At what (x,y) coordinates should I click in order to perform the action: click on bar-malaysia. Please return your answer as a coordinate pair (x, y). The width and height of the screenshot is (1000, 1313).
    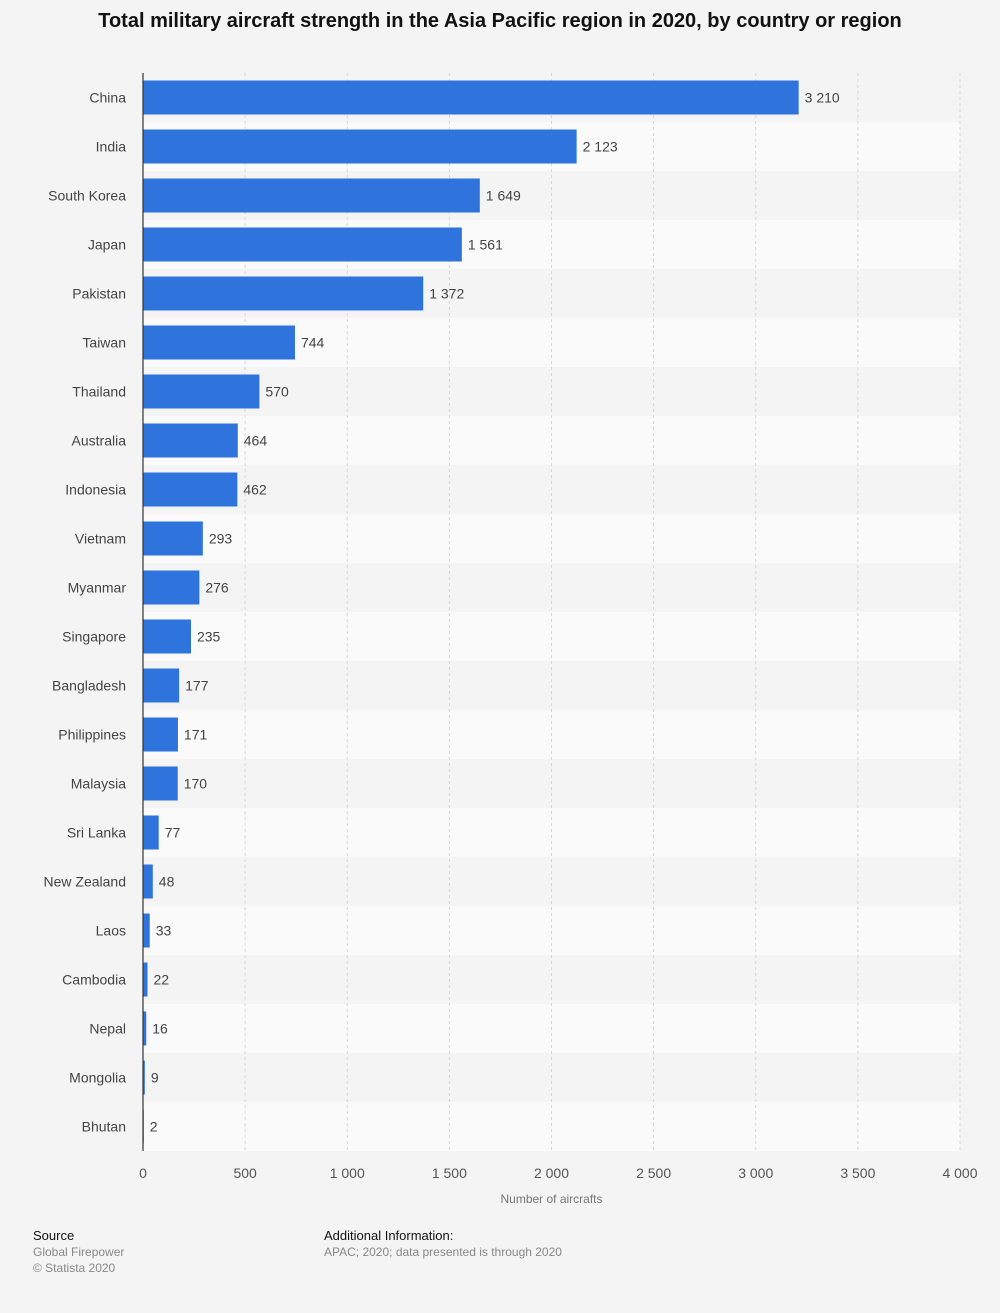
    Looking at the image, I should click on (160, 783).